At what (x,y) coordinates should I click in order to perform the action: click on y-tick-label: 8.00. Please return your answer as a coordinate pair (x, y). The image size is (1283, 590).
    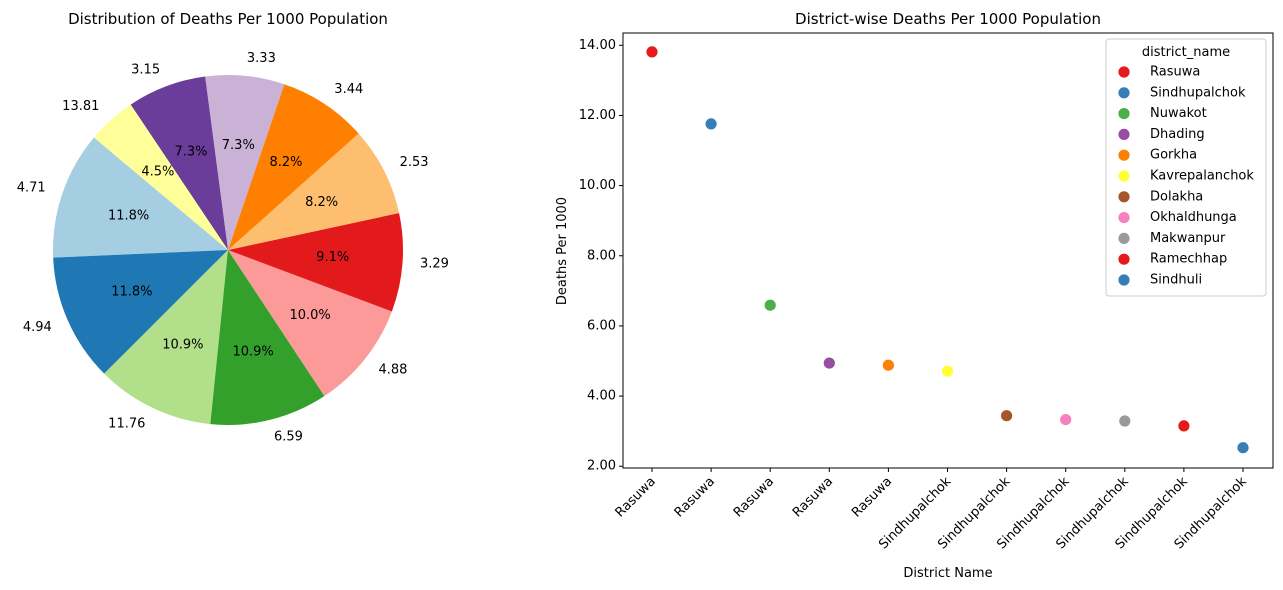
    Looking at the image, I should click on (601, 255).